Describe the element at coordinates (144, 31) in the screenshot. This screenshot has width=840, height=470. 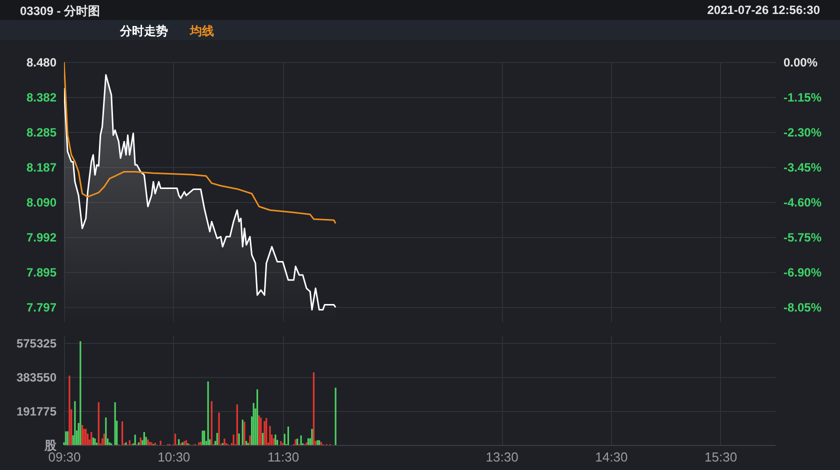
I see `text: 分时走势` at that location.